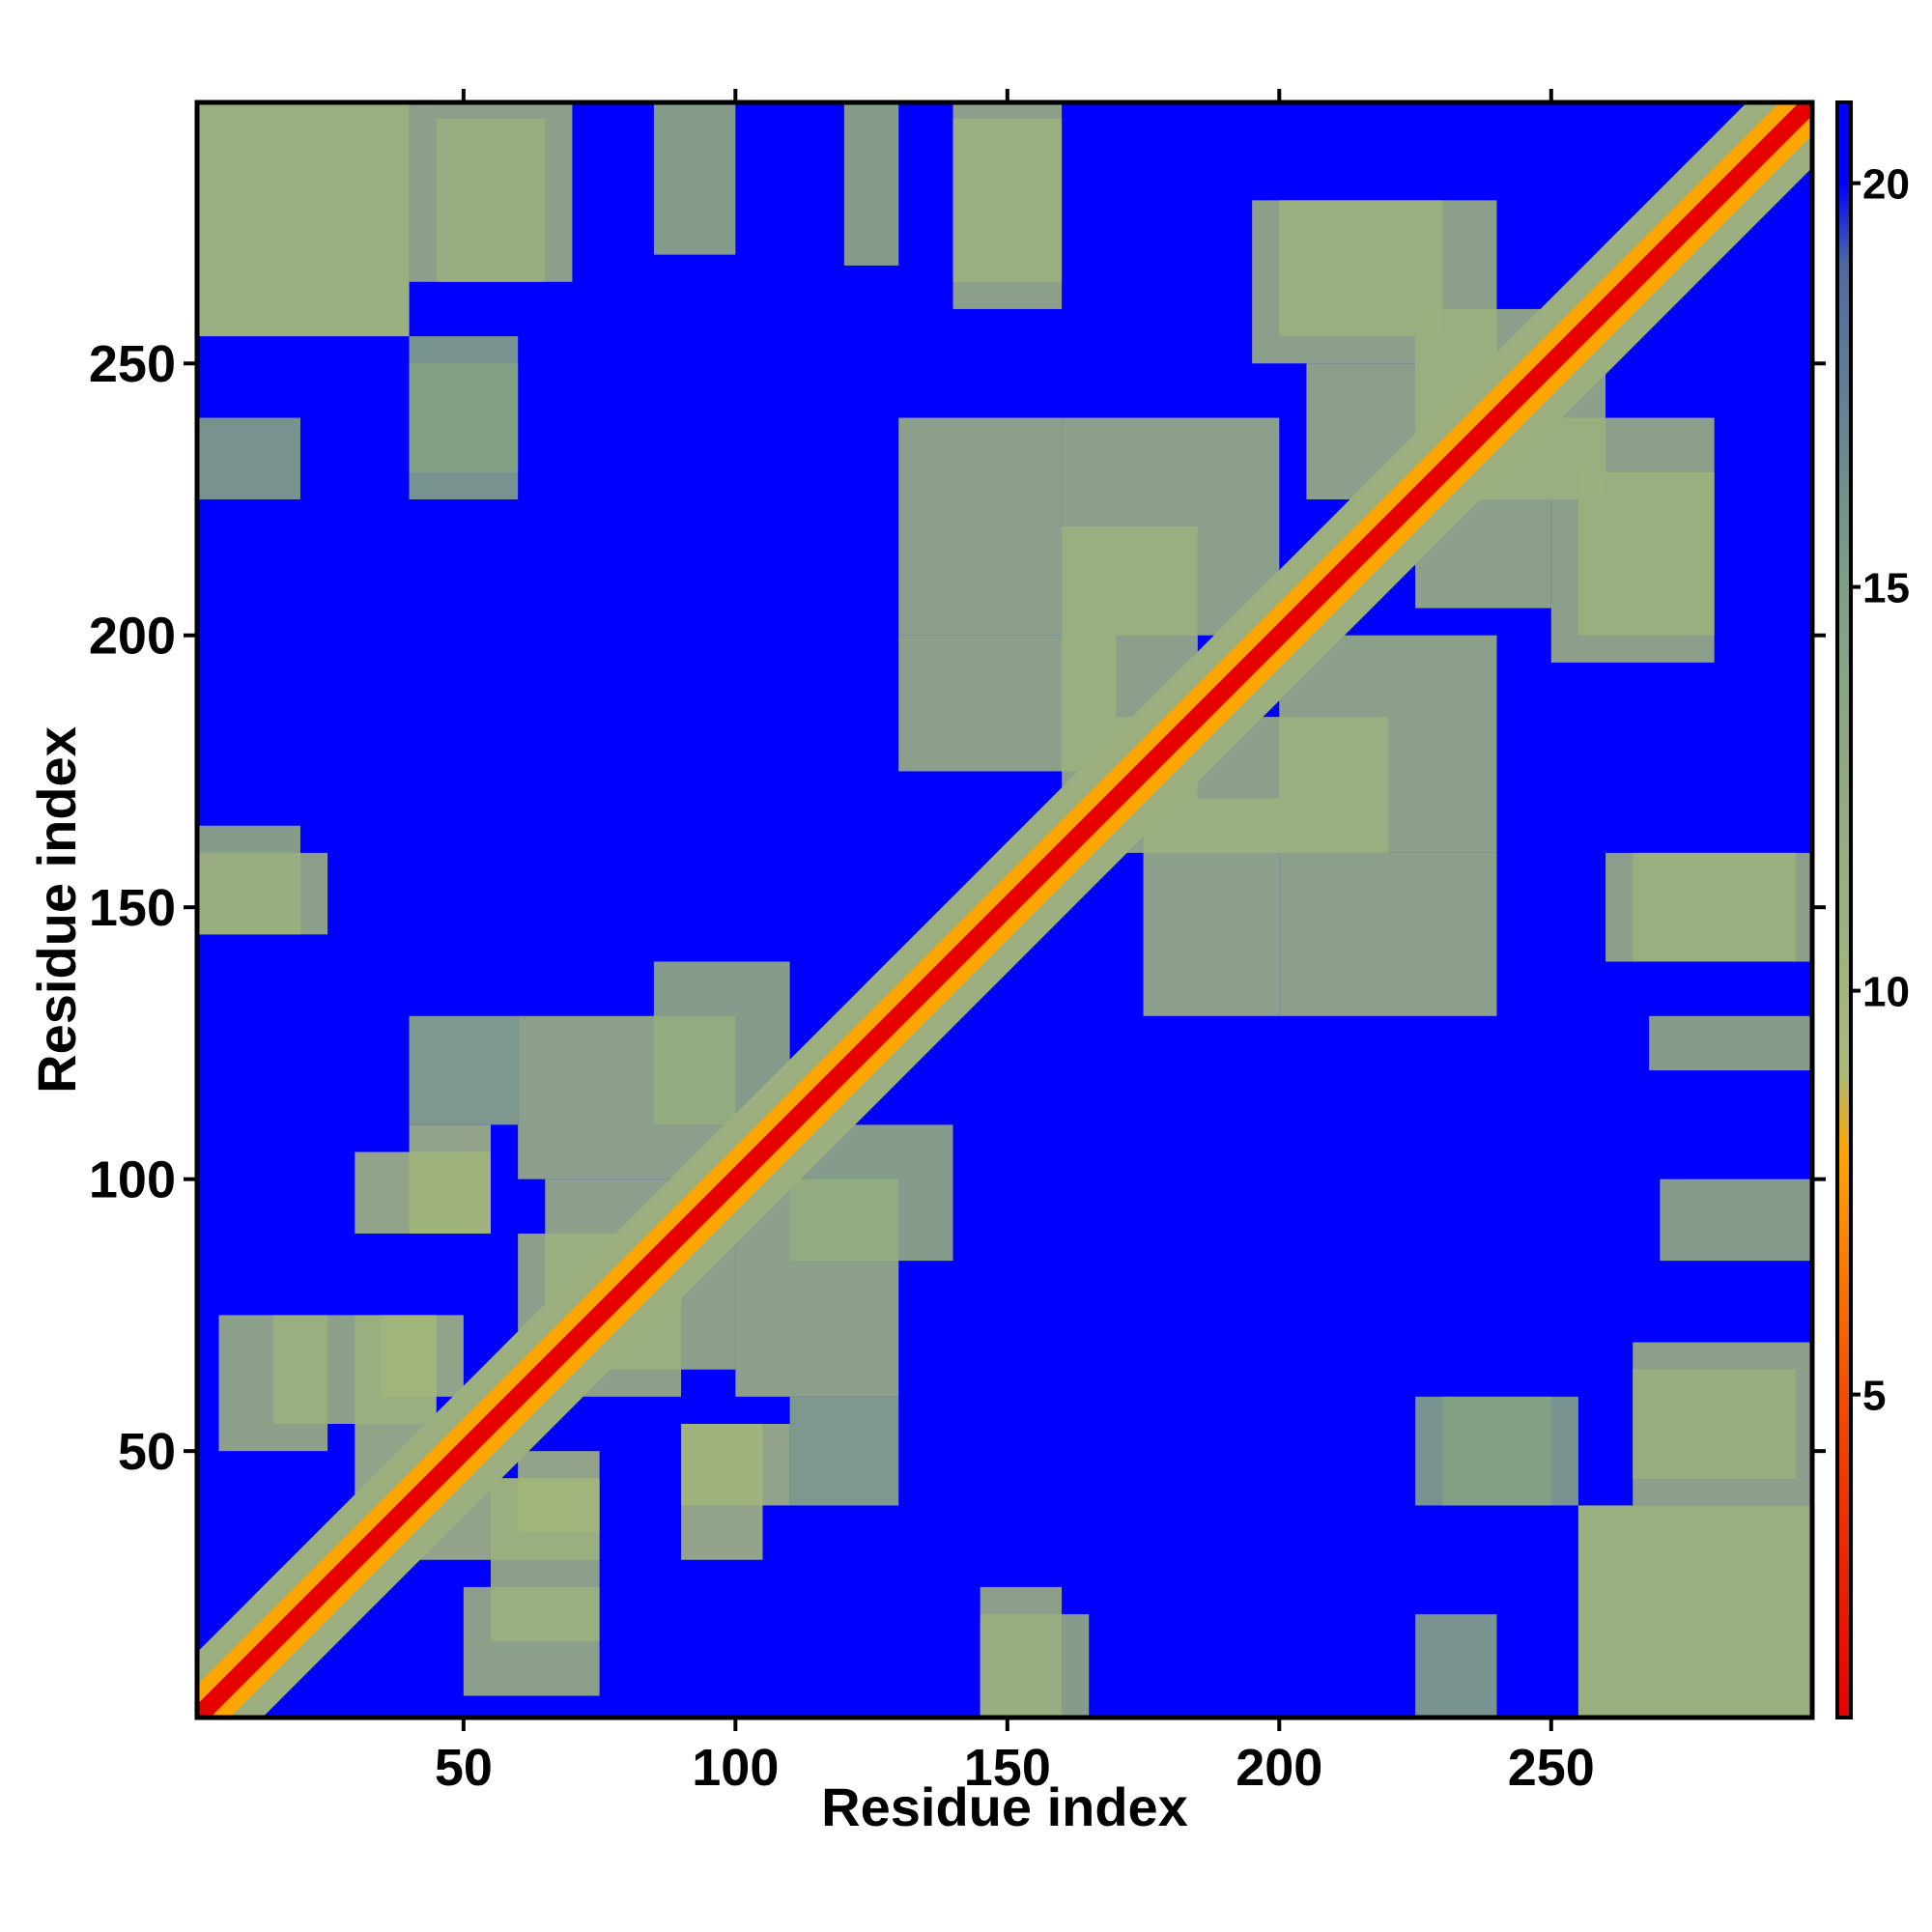 The height and width of the screenshot is (1932, 1932). What do you see at coordinates (1279, 1768) in the screenshot?
I see `x-tick-label: 200` at bounding box center [1279, 1768].